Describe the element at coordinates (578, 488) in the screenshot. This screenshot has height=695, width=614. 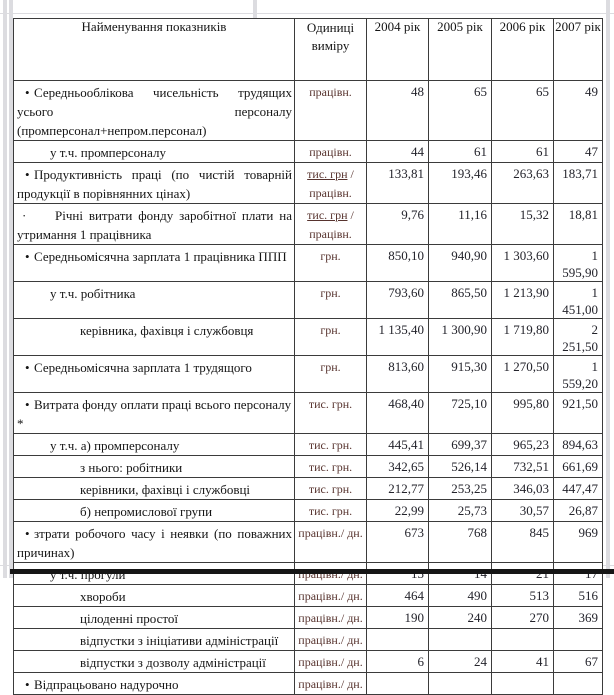
I see `value-cell: 447,47` at that location.